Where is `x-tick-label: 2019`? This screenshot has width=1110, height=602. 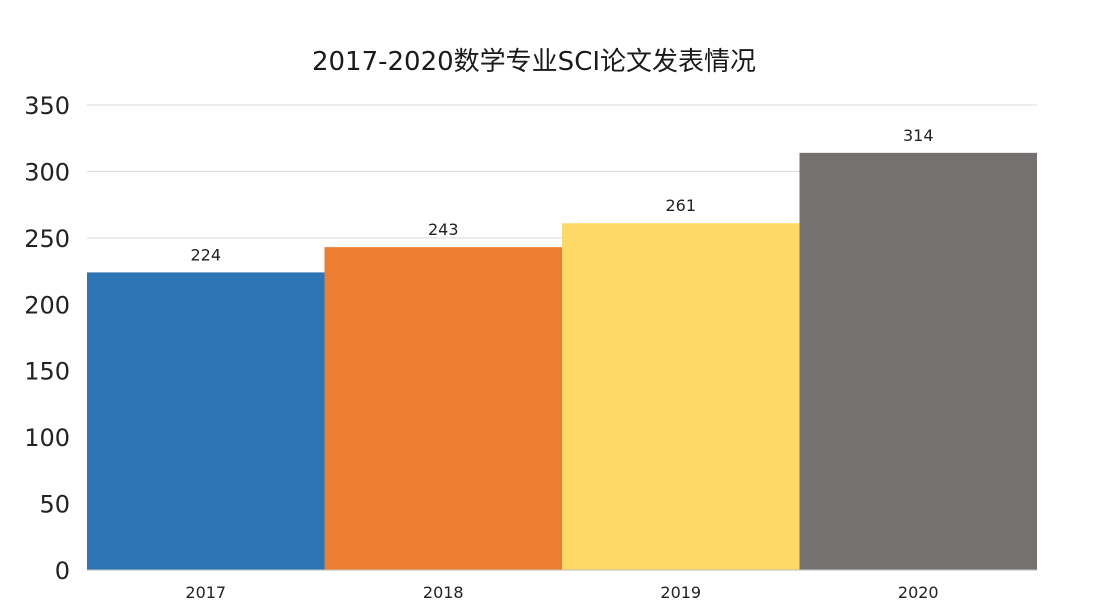
x-tick-label: 2019 is located at coordinates (680, 592).